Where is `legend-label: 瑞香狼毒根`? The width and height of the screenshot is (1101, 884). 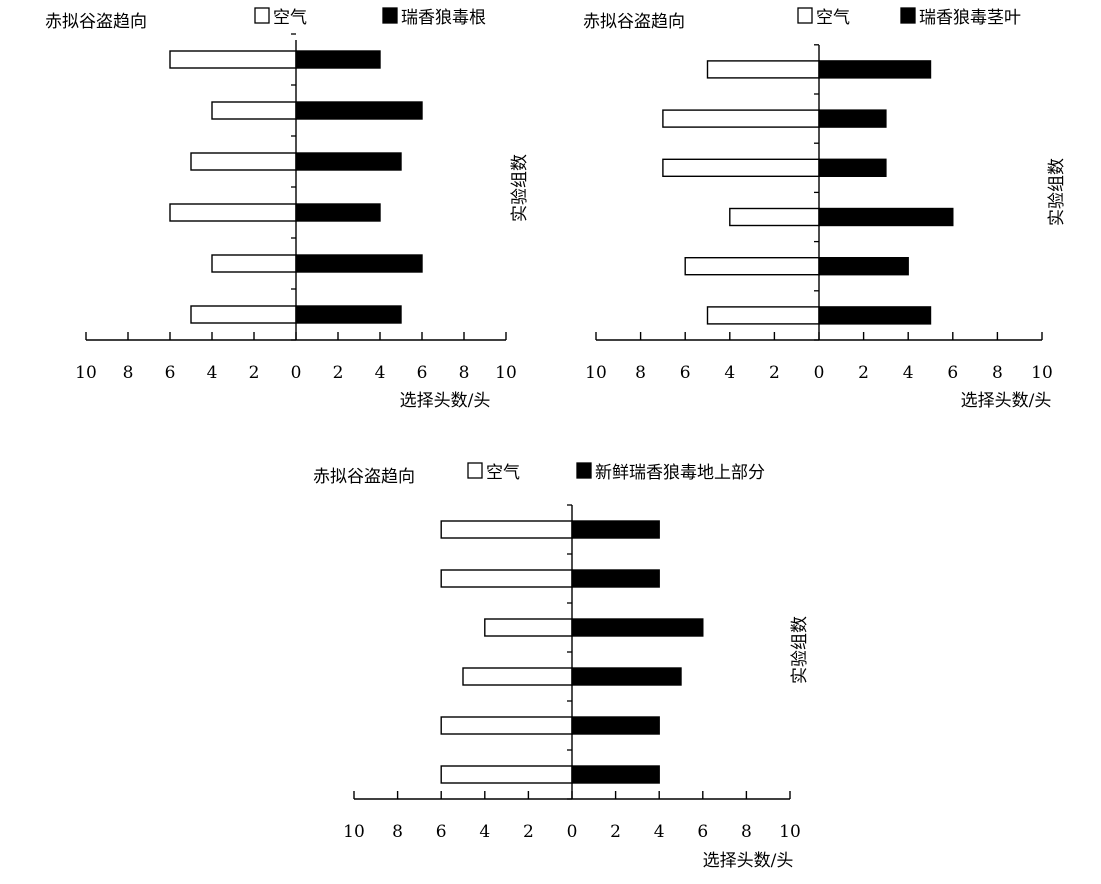
legend-label: 瑞香狼毒根 is located at coordinates (443, 18).